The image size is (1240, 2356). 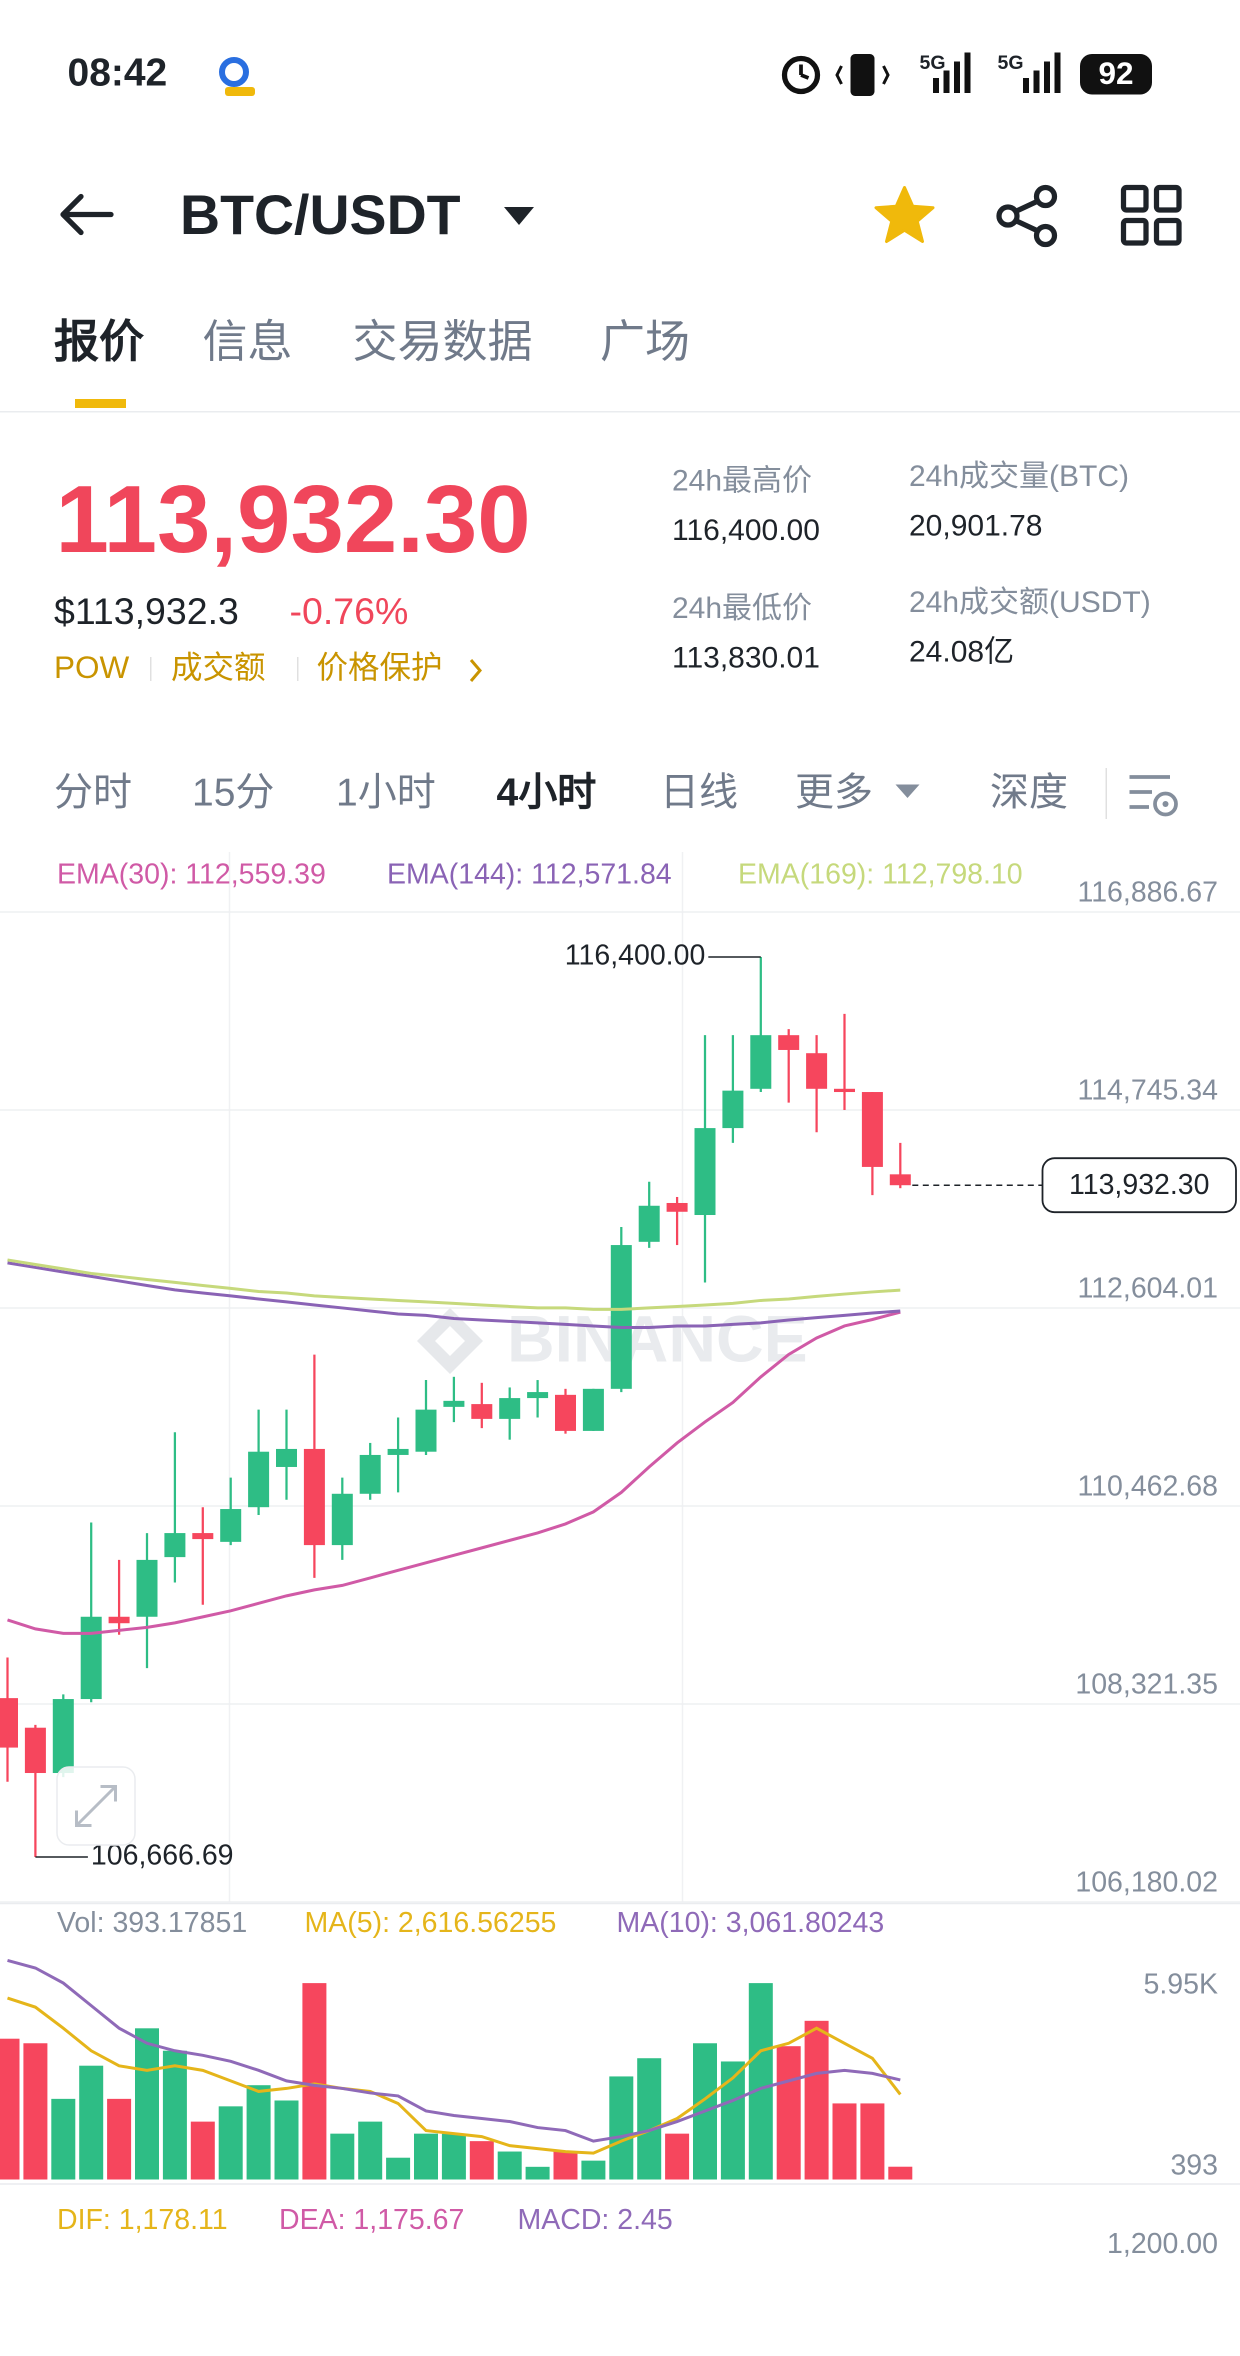 What do you see at coordinates (431, 1923) in the screenshot?
I see `legend-entry: MA(5): 2,616.56255` at bounding box center [431, 1923].